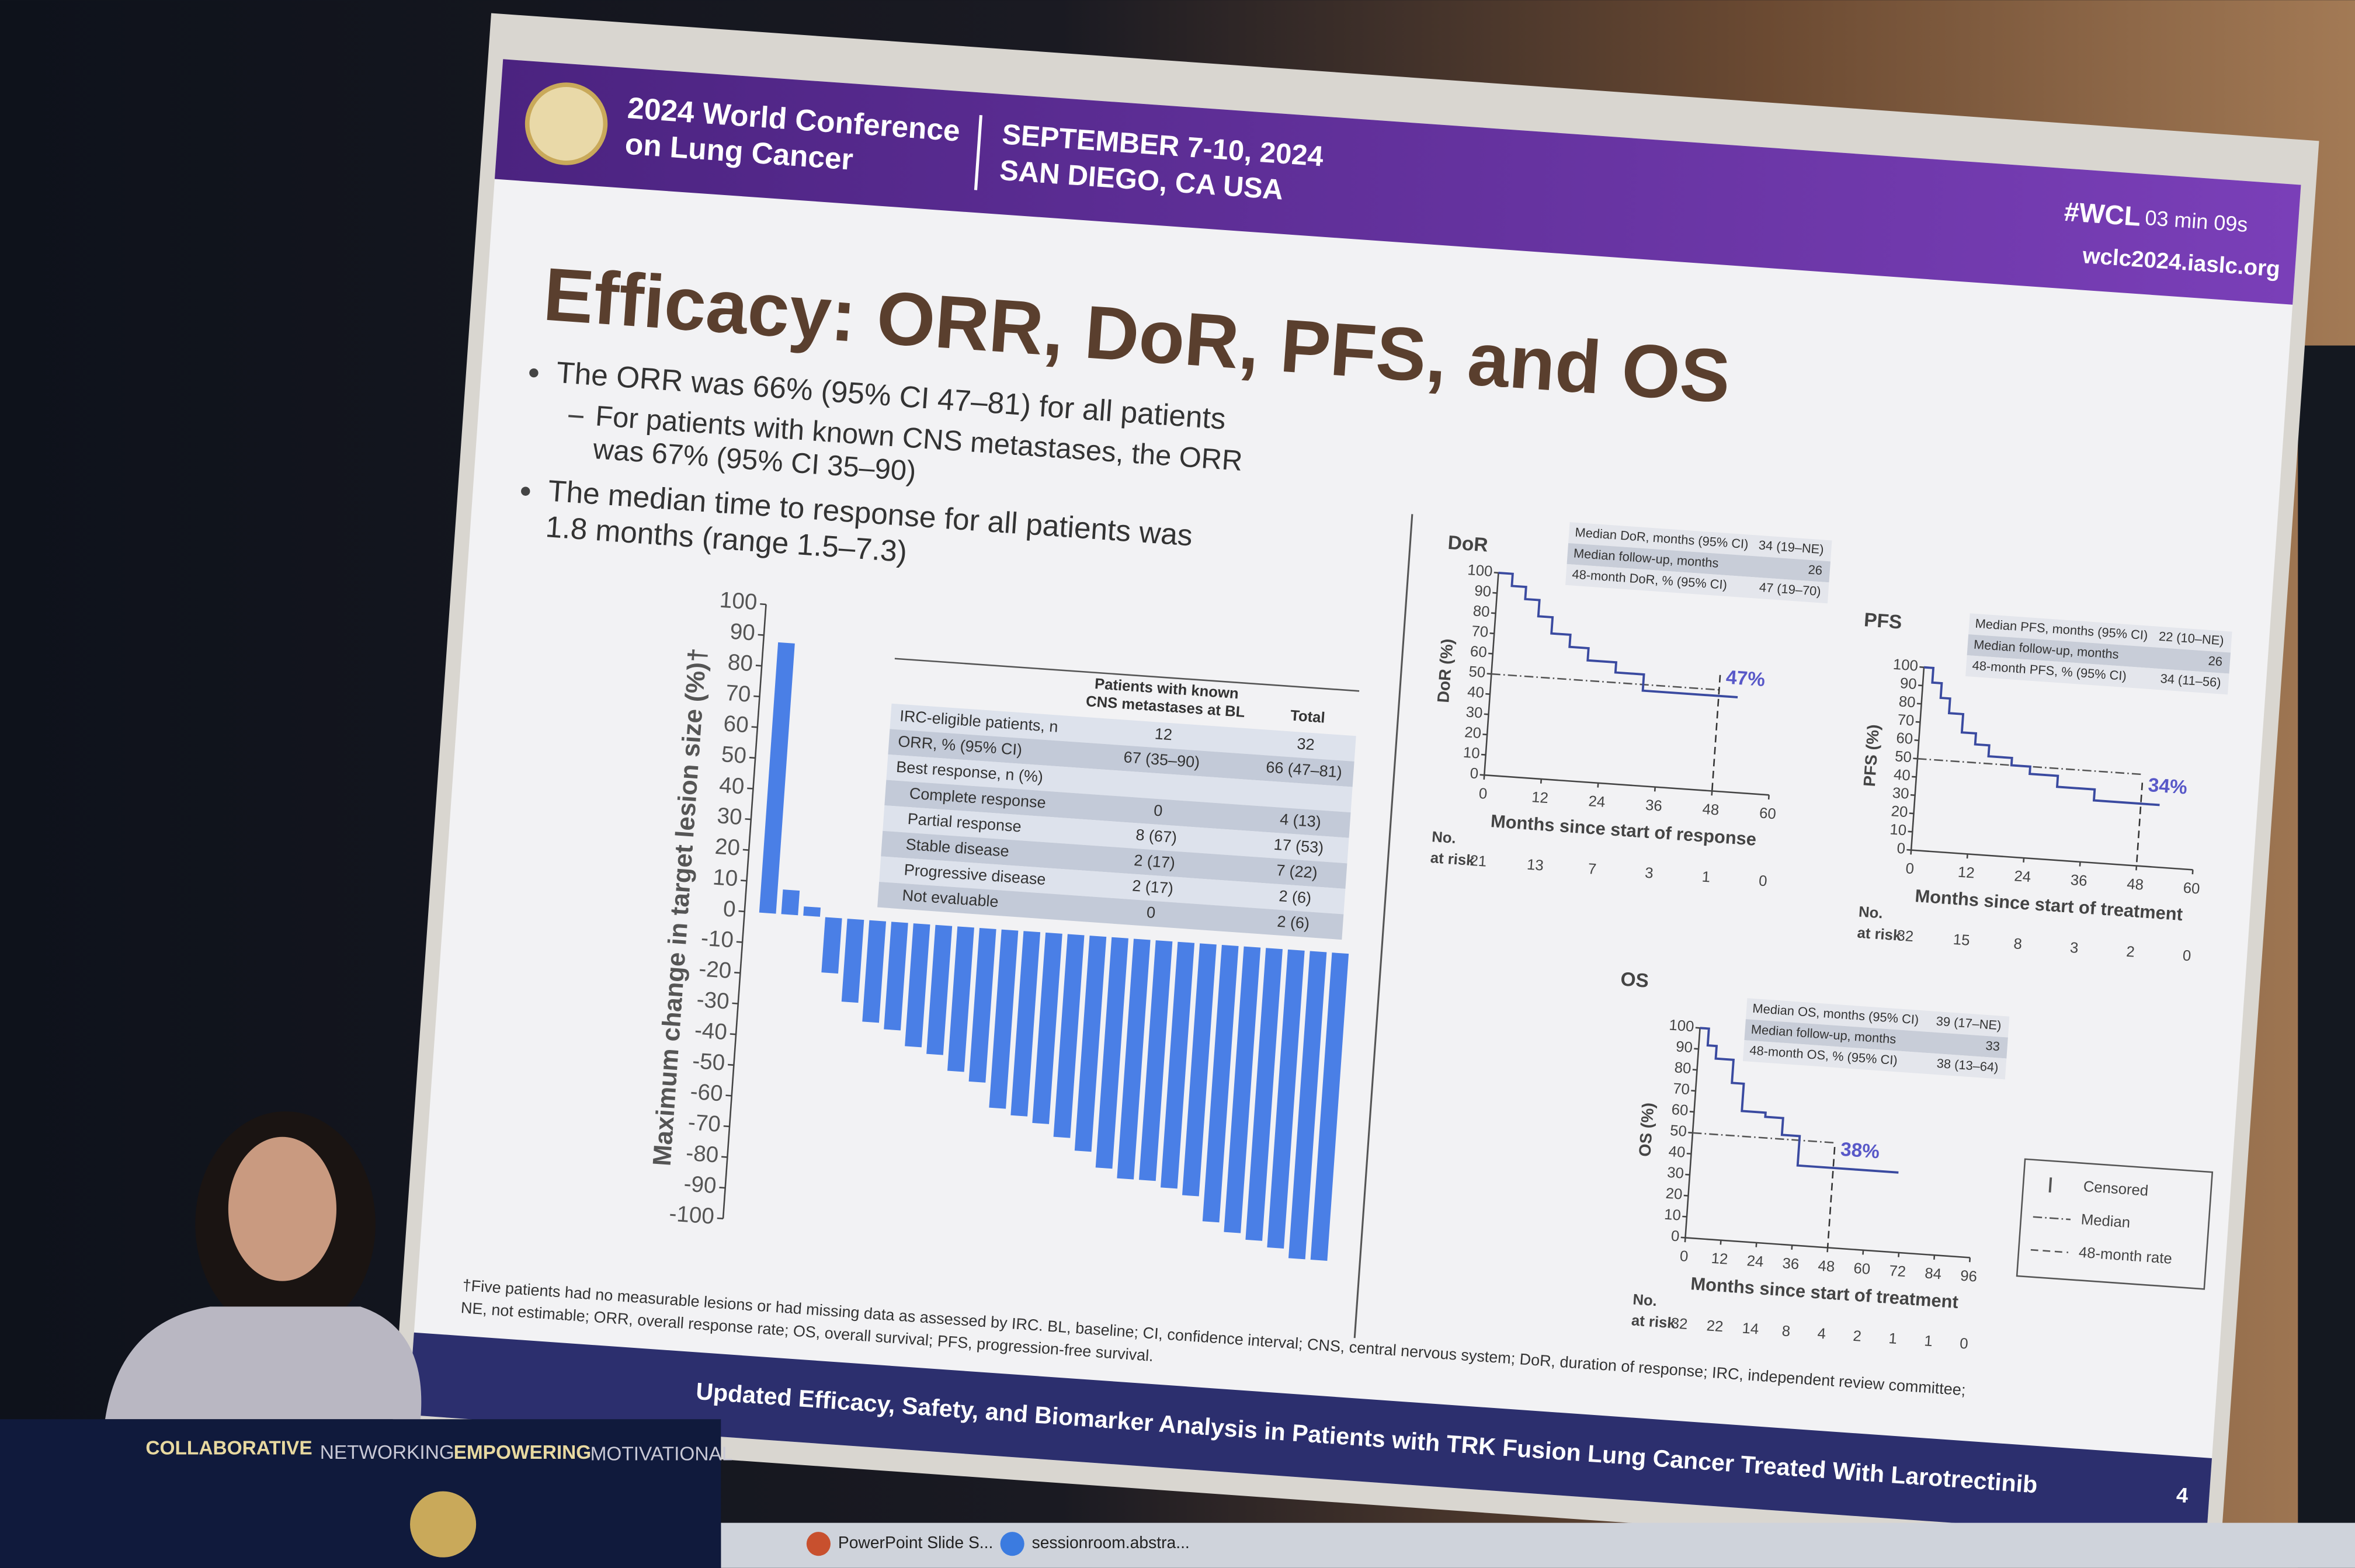  I want to click on table-cell: 12, so click(1163, 734).